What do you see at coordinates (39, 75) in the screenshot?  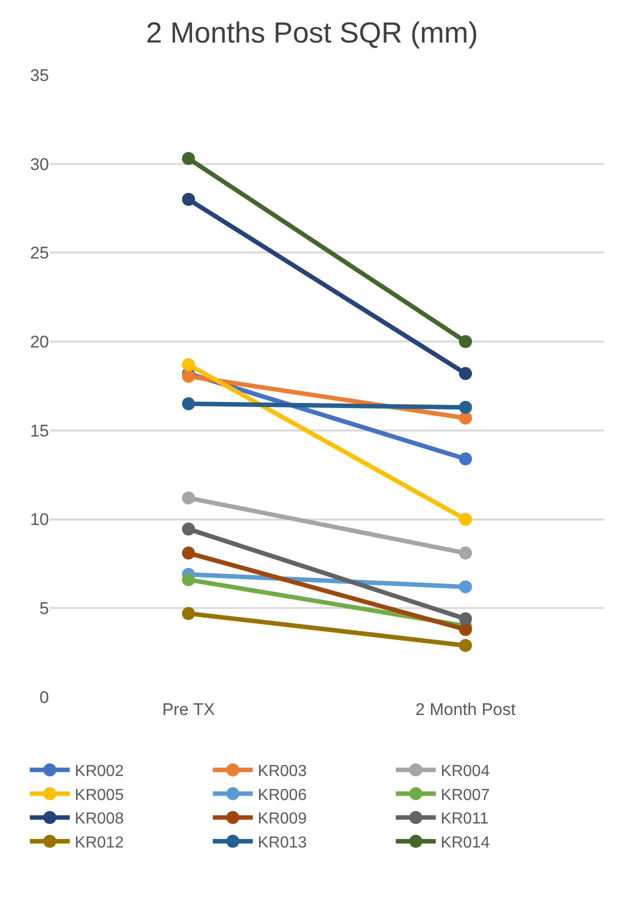 I see `y-tick-label: 35` at bounding box center [39, 75].